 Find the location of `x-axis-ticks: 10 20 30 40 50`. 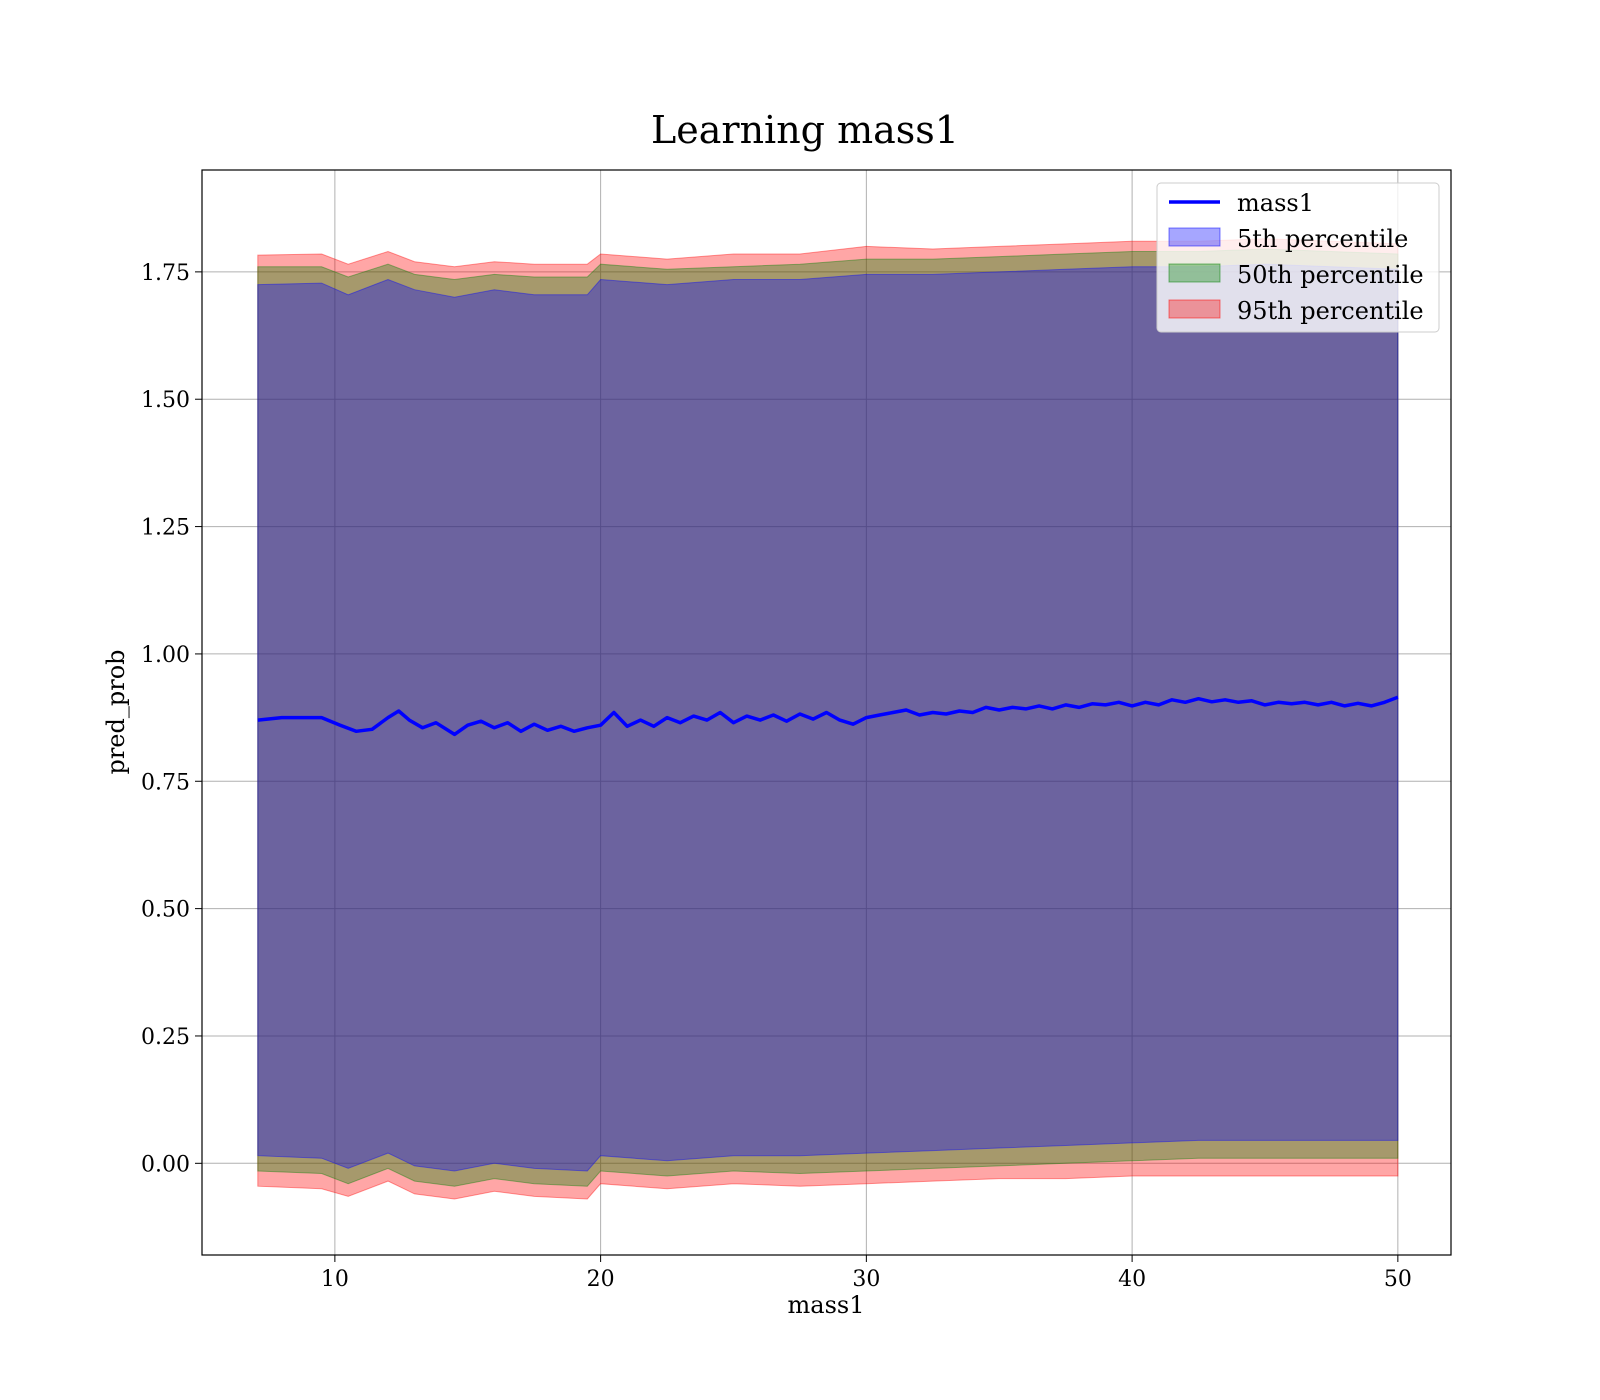

x-axis-ticks: 10 20 30 40 50 is located at coordinates (866, 1273).